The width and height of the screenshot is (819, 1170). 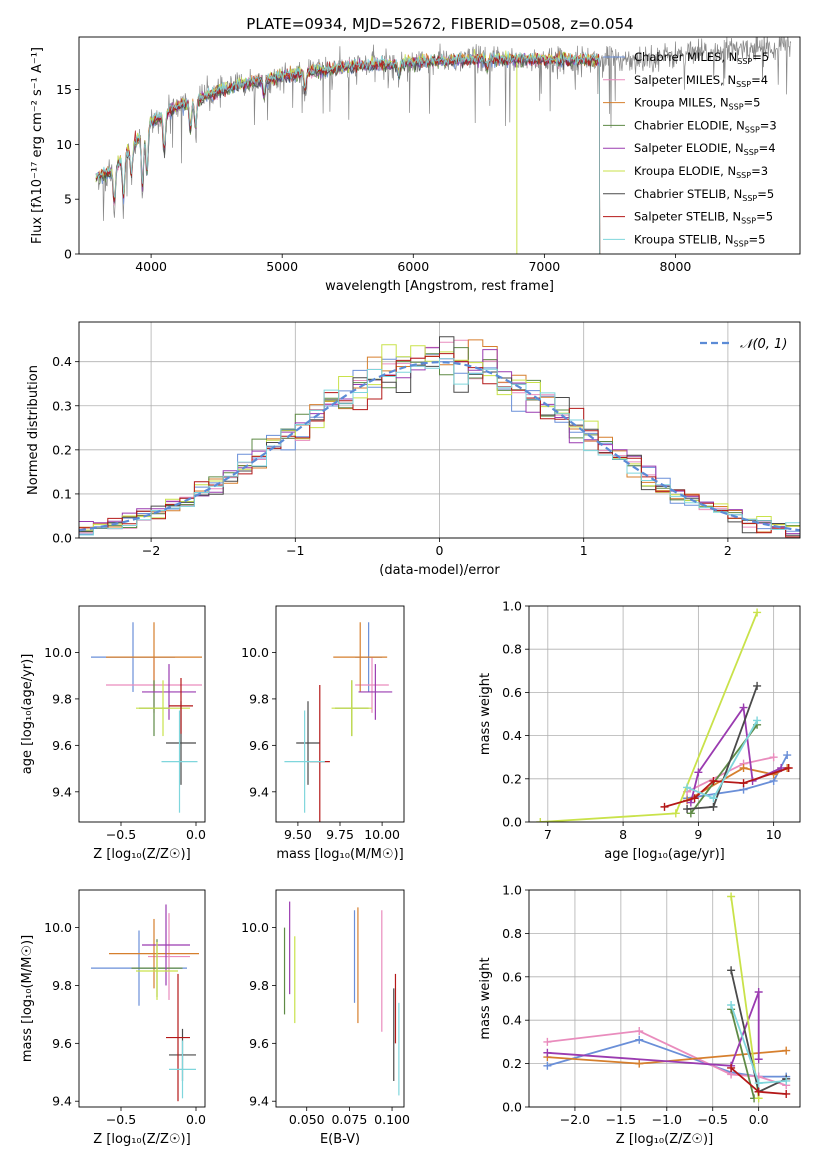 I want to click on age-vs-Z-ytick-label: 9.6, so click(x=62, y=745).